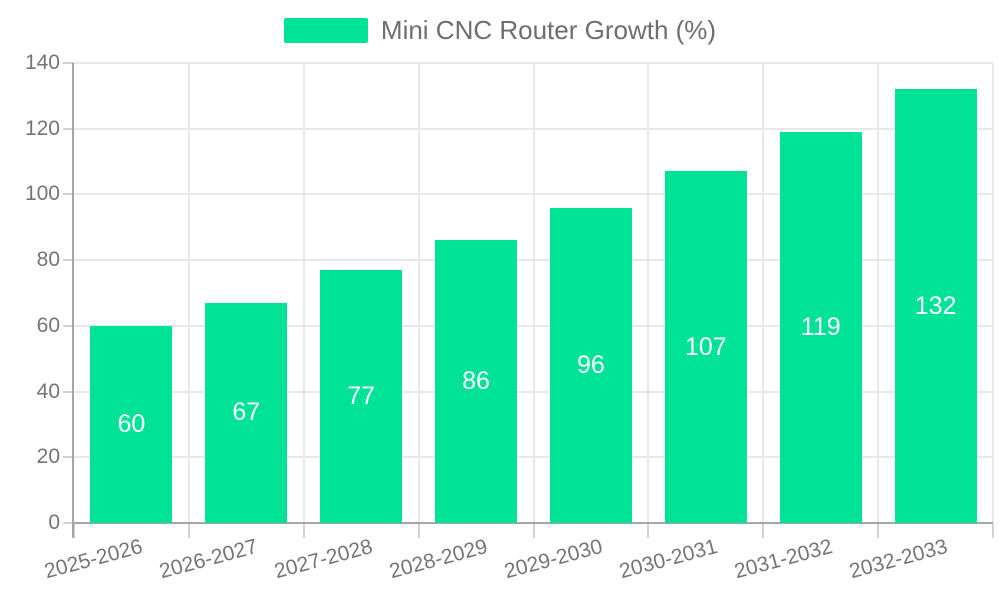 Image resolution: width=1000 pixels, height=600 pixels. I want to click on bar-value-label: 119, so click(820, 327).